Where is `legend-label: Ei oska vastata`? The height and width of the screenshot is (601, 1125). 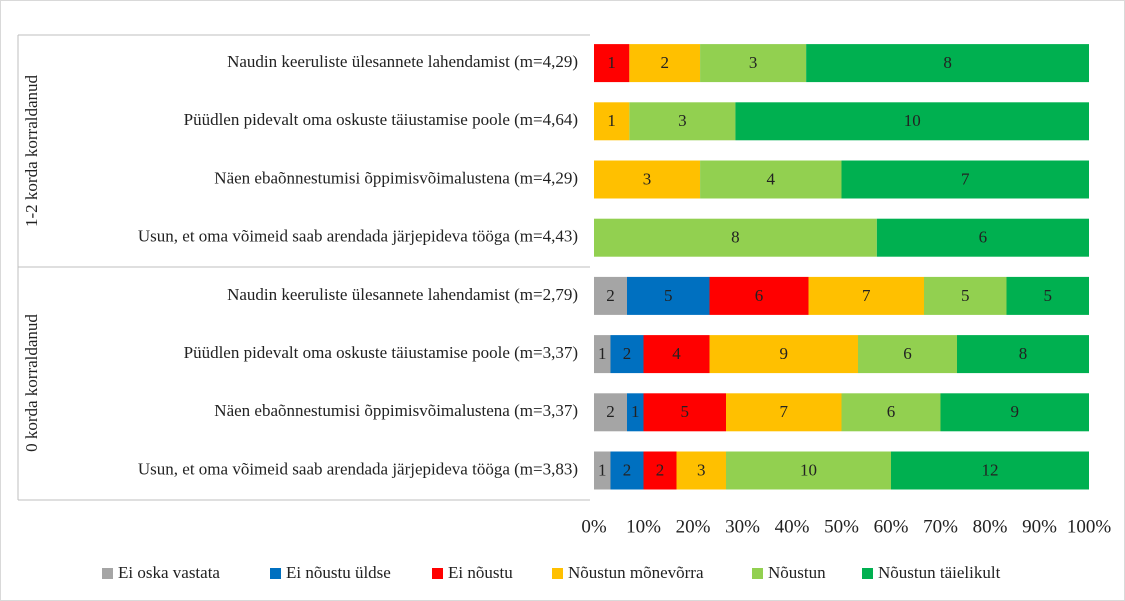 legend-label: Ei oska vastata is located at coordinates (169, 572).